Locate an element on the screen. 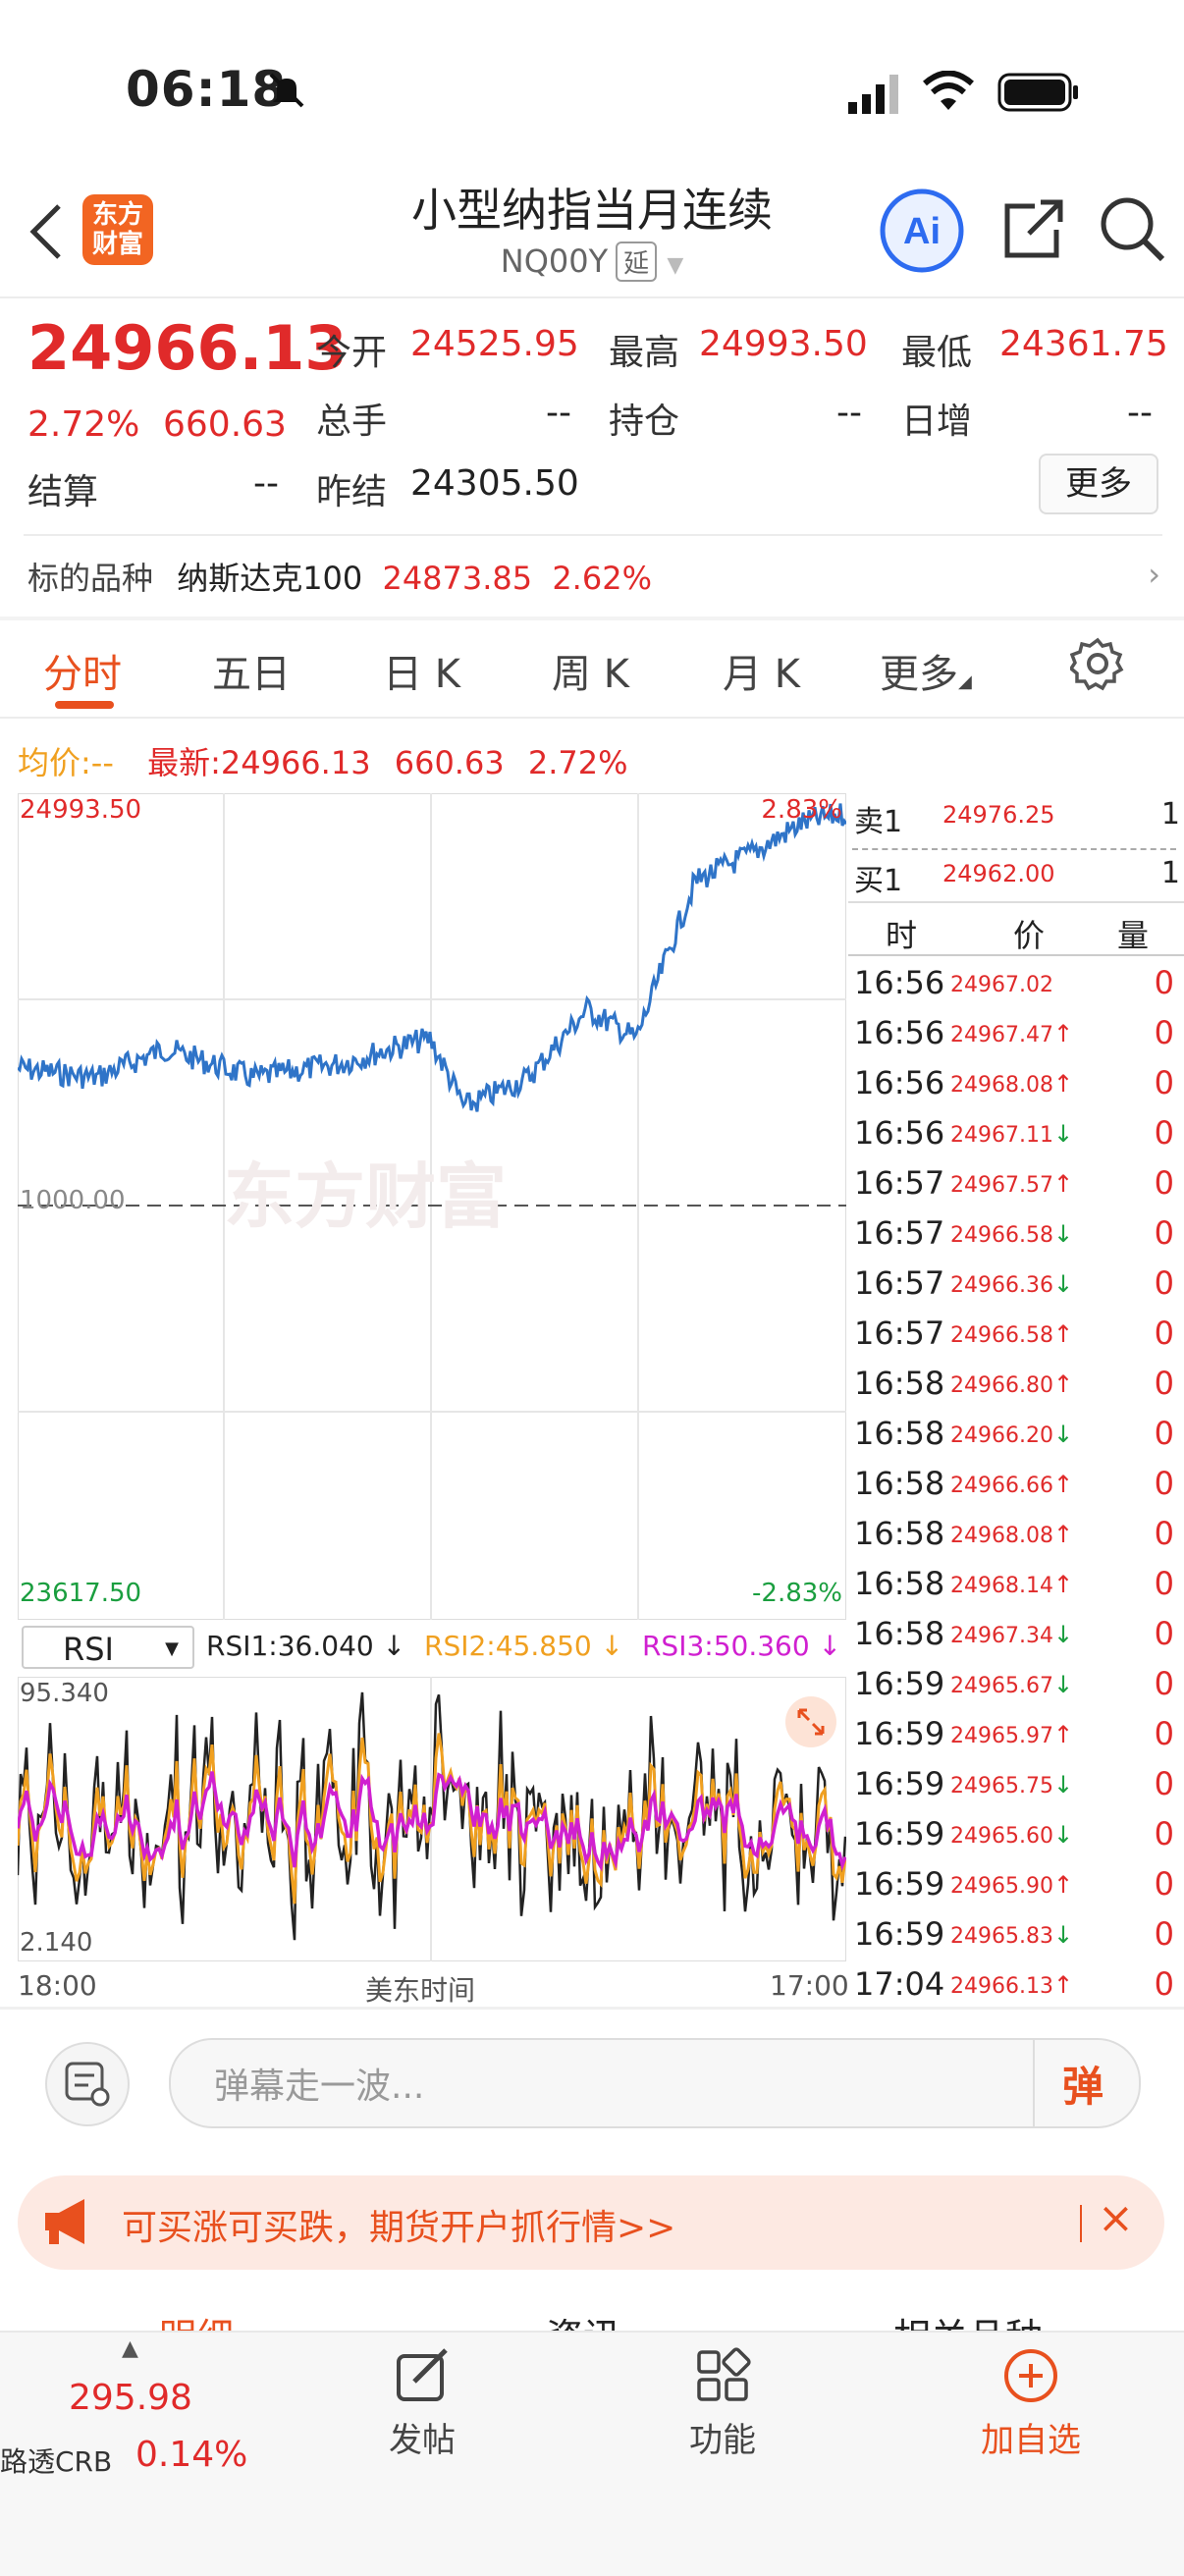 The width and height of the screenshot is (1184, 2576). trade-row: 16:57 24966.58↑ 0 is located at coordinates (1018, 1340).